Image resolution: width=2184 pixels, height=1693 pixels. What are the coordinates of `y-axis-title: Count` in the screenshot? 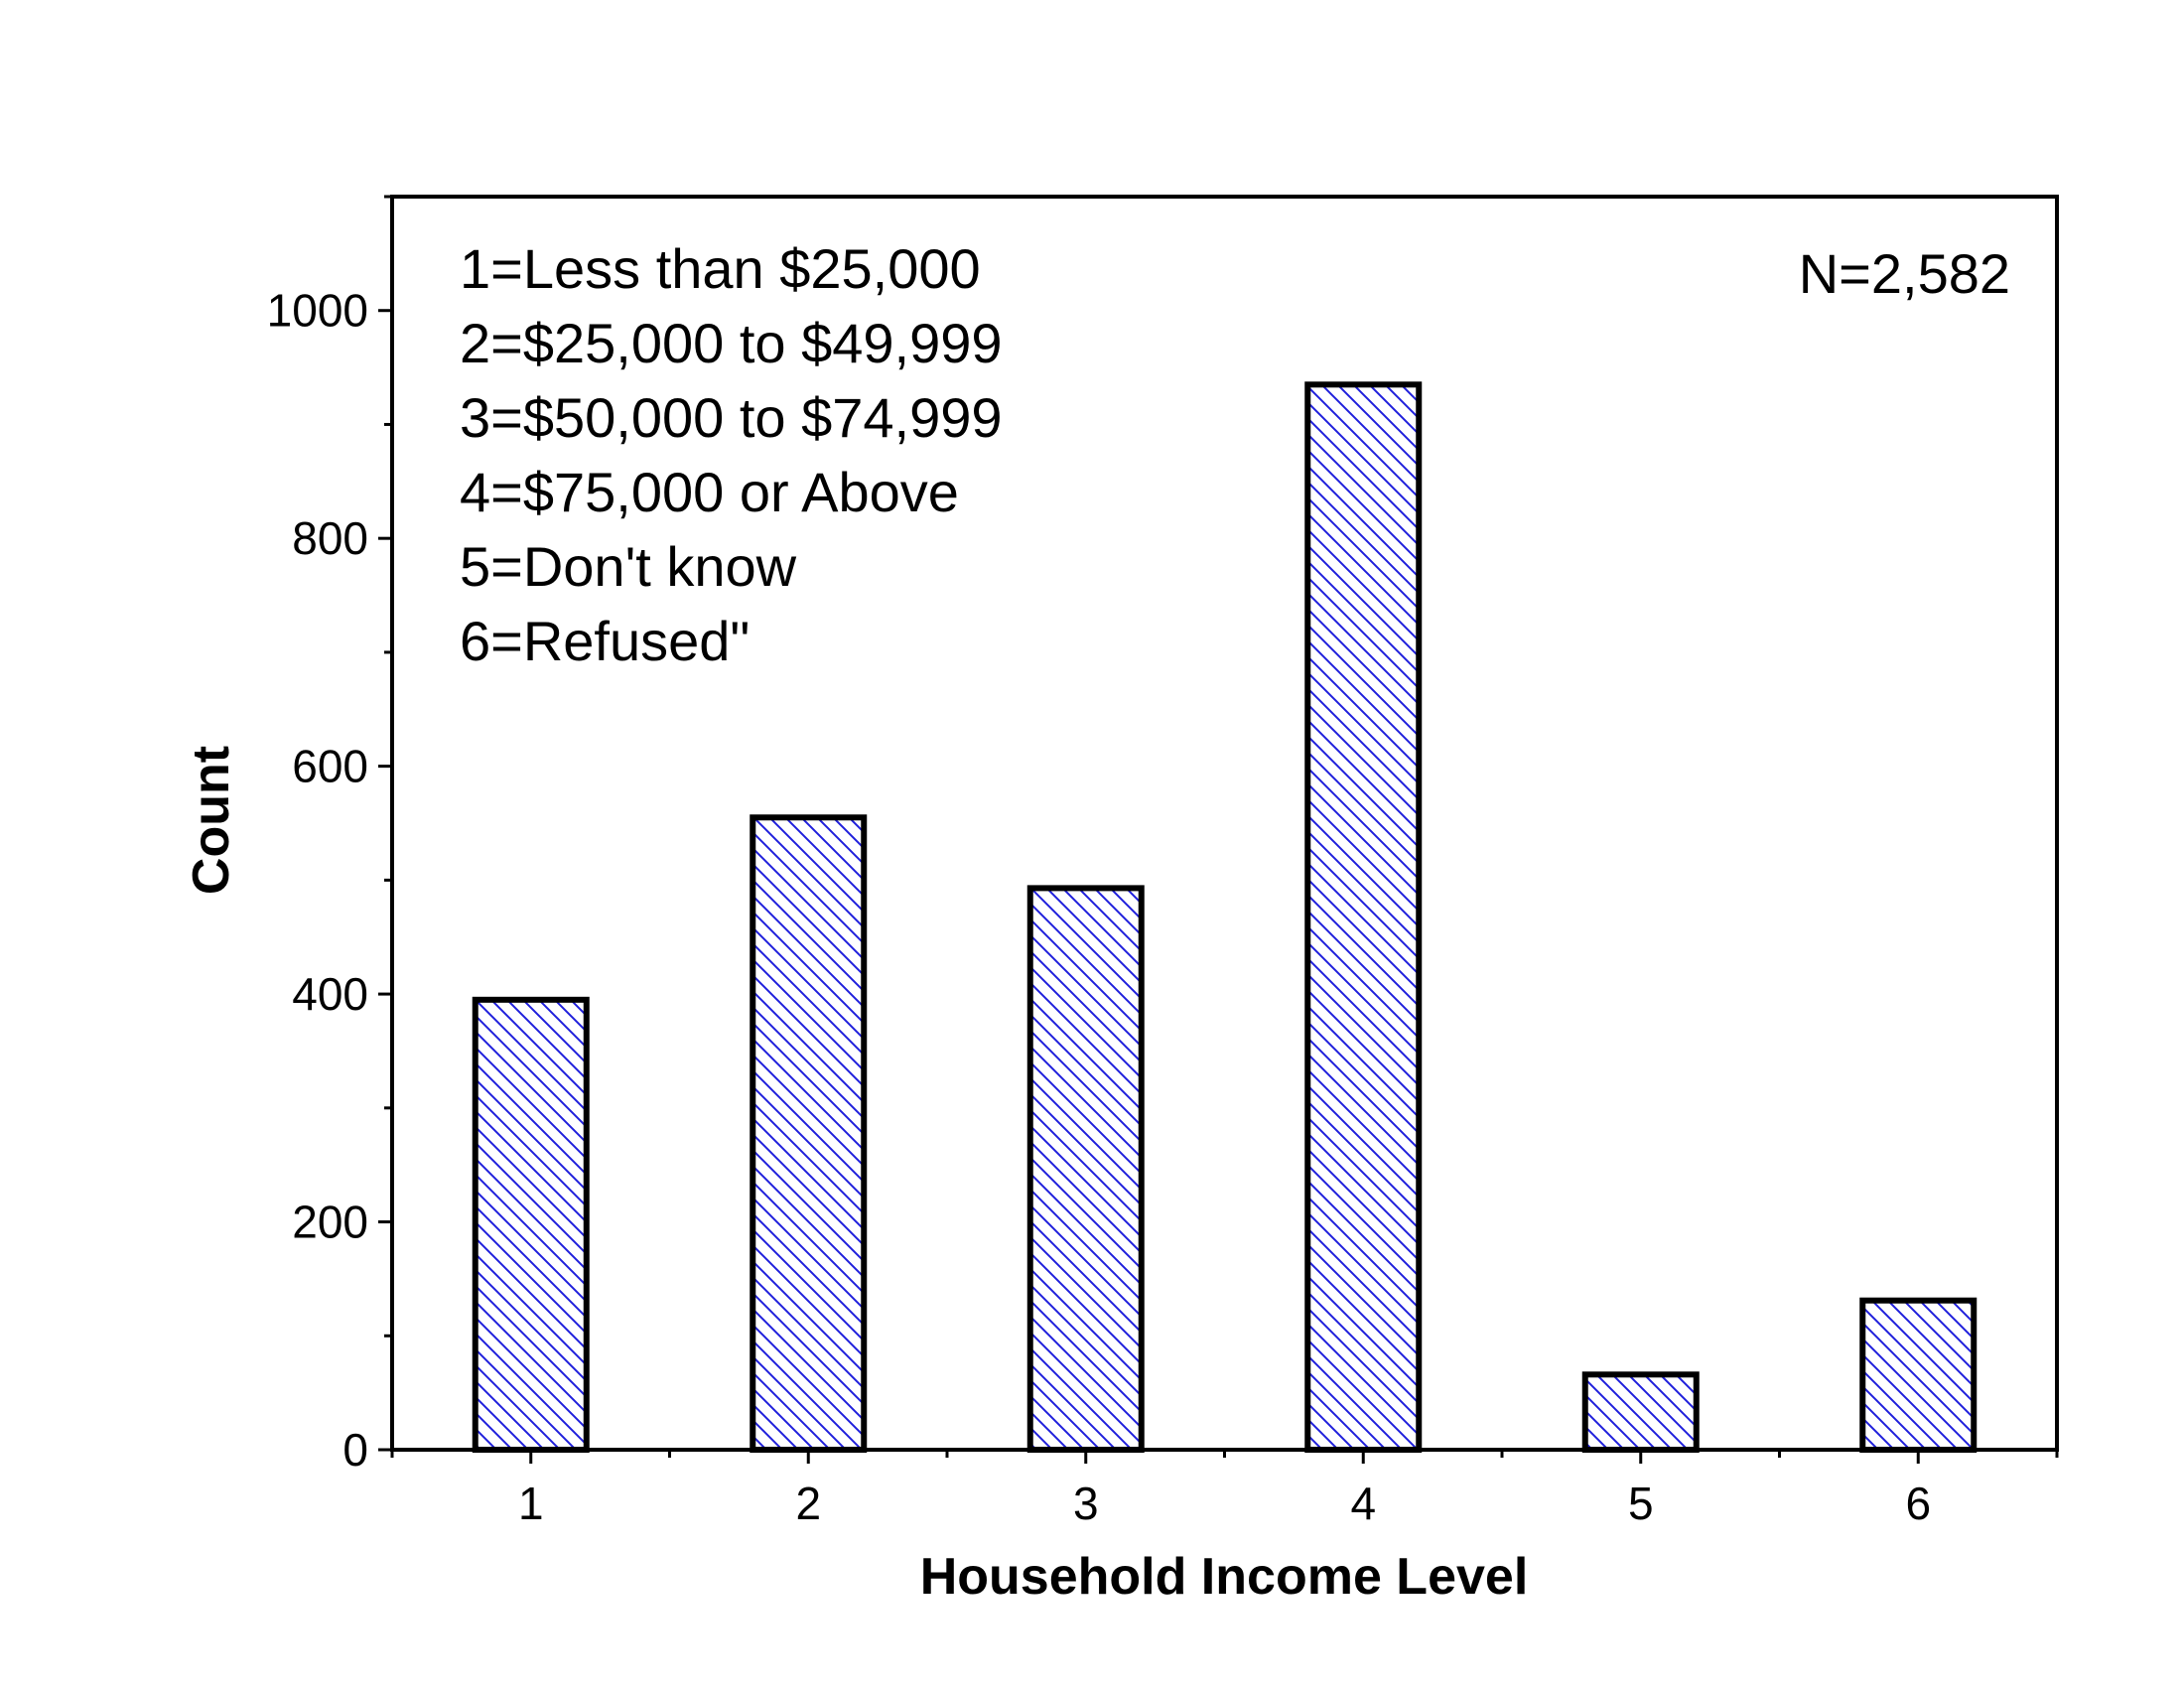 It's located at (211, 820).